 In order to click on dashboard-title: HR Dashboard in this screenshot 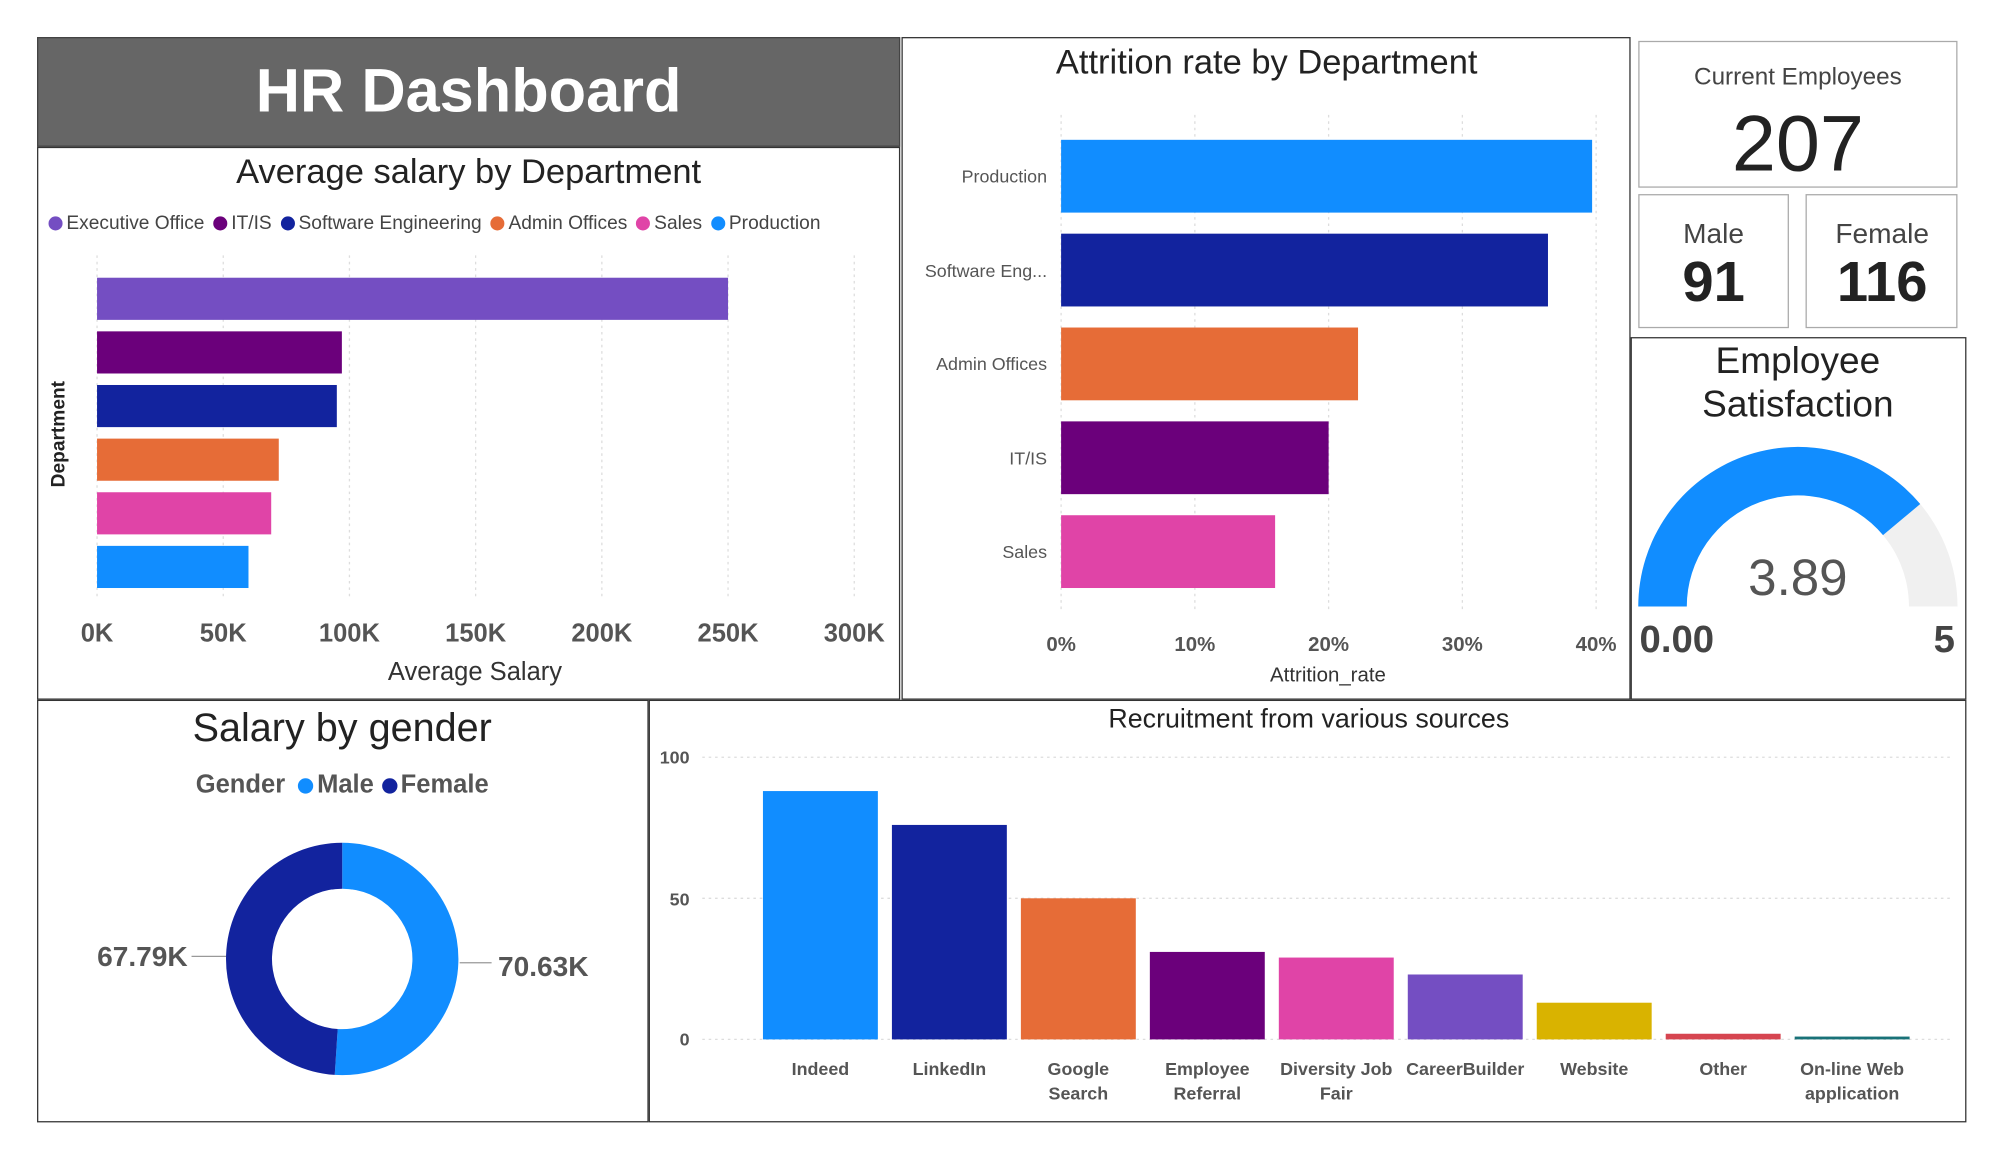, I will do `click(468, 91)`.